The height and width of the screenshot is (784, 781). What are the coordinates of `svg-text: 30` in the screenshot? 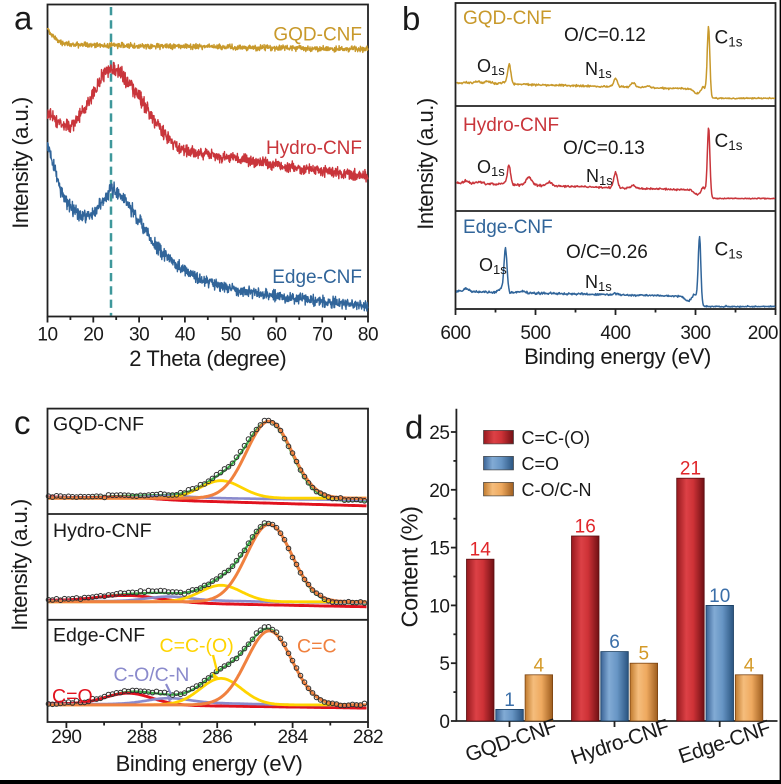 It's located at (139, 335).